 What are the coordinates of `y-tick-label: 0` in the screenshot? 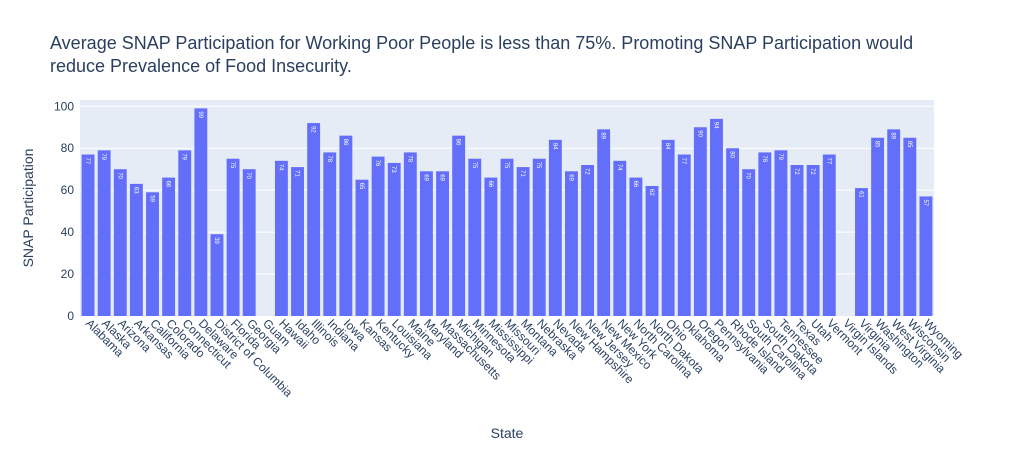 It's located at (70, 316).